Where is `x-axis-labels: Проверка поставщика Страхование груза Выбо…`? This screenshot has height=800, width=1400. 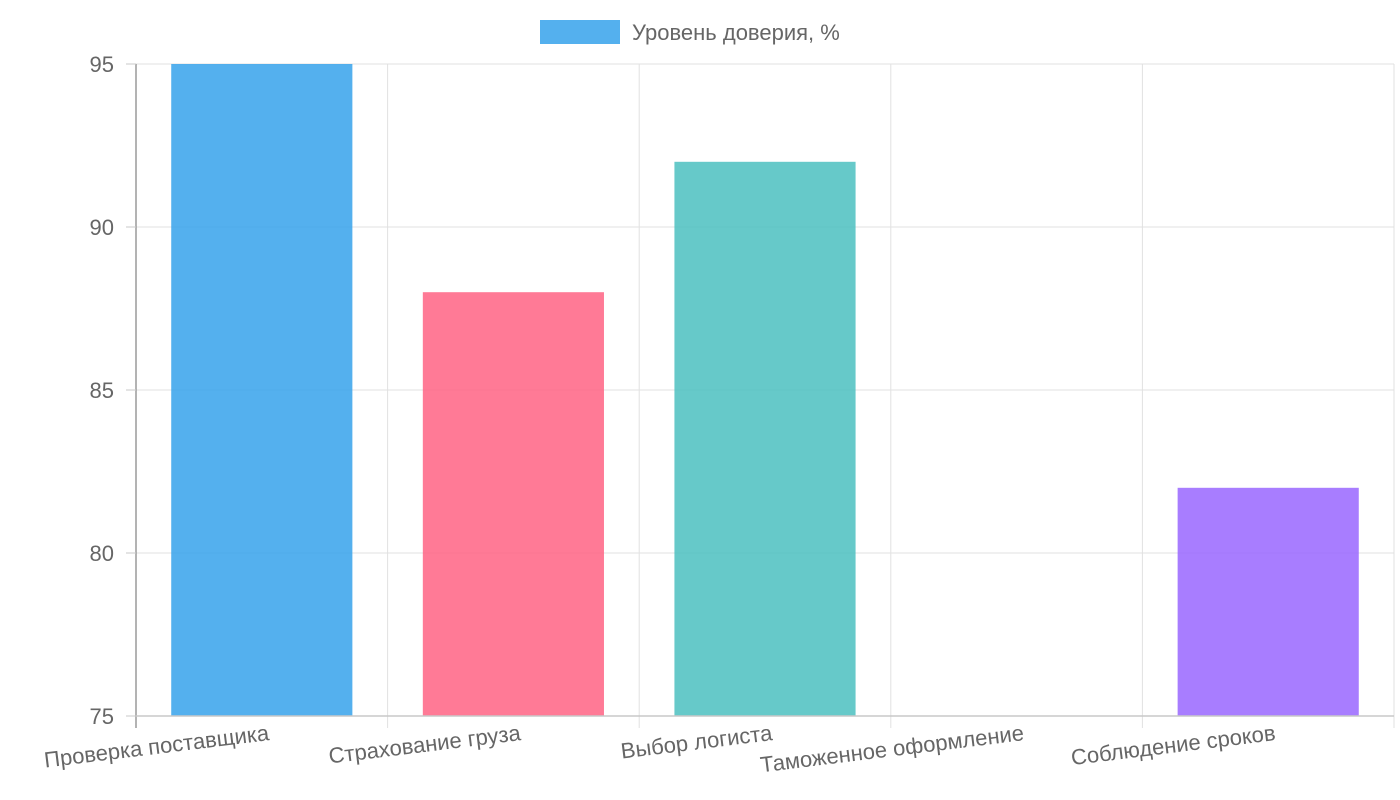
x-axis-labels: Проверка поставщика Страхование груза Выбо… is located at coordinates (660, 748).